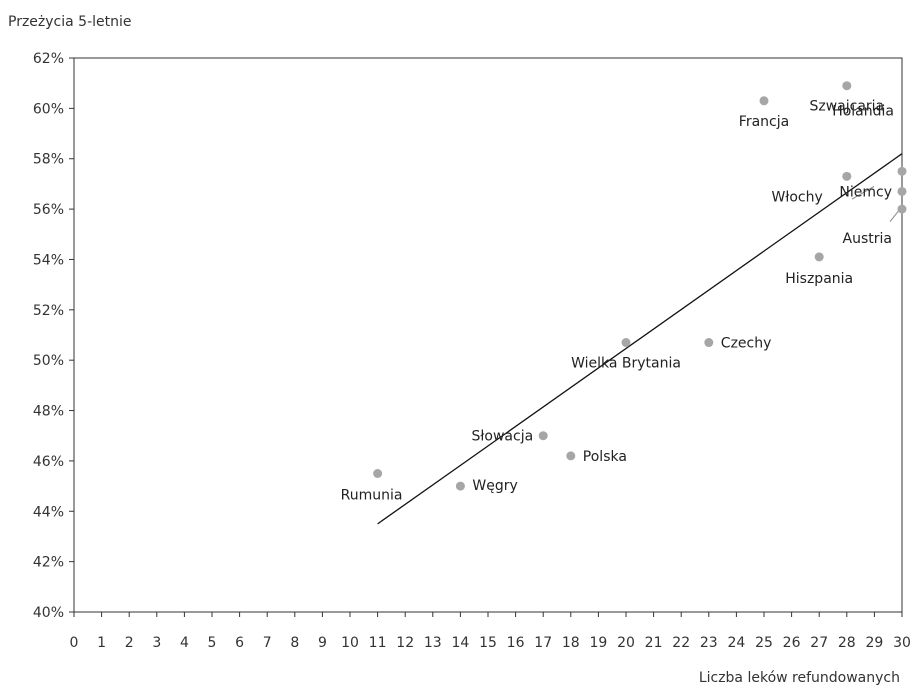 The height and width of the screenshot is (693, 912). Describe the element at coordinates (488, 643) in the screenshot. I see `x-tick-label: 15` at that location.